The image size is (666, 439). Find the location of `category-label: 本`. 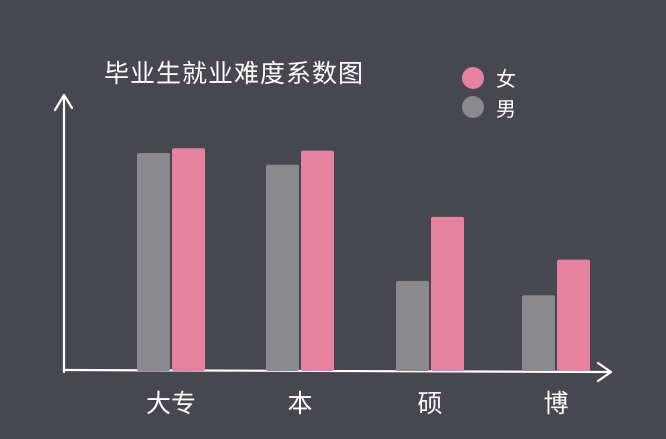

category-label: 本 is located at coordinates (299, 403).